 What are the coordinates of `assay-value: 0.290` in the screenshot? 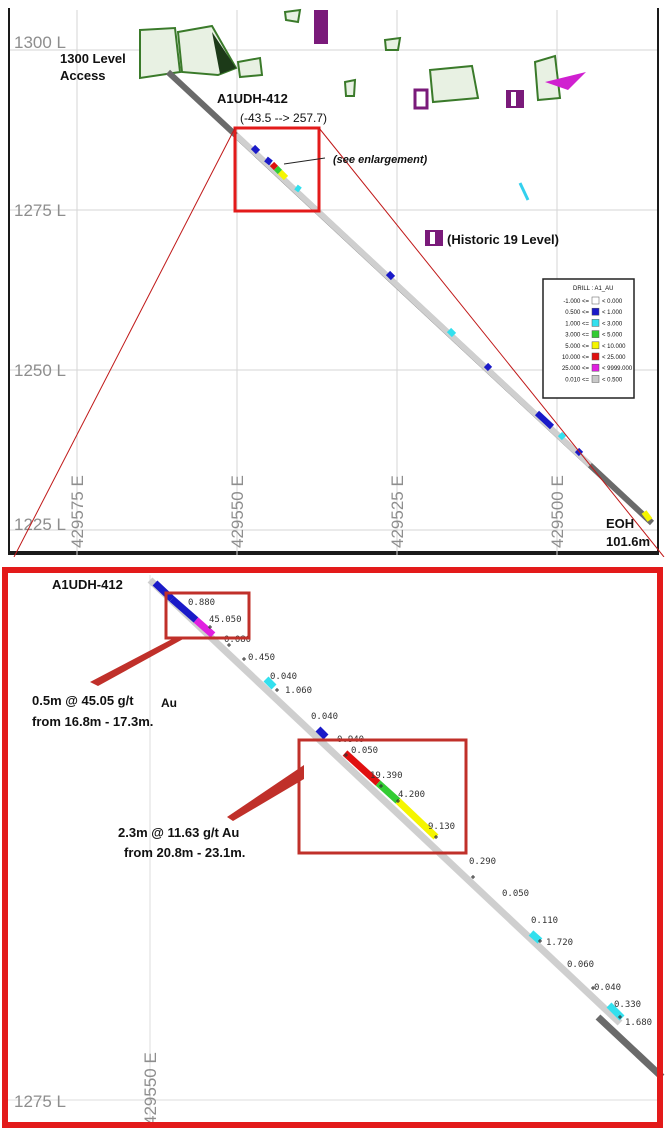 It's located at (482, 862).